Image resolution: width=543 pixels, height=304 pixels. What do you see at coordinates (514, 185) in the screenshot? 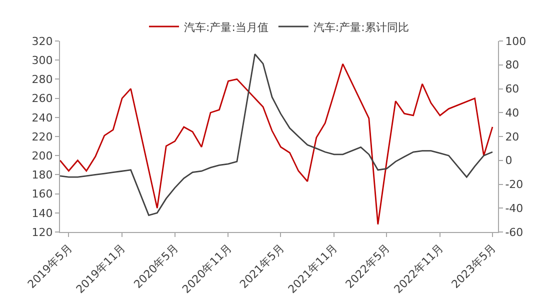
I see `y2-tick-label: -20` at bounding box center [514, 185].